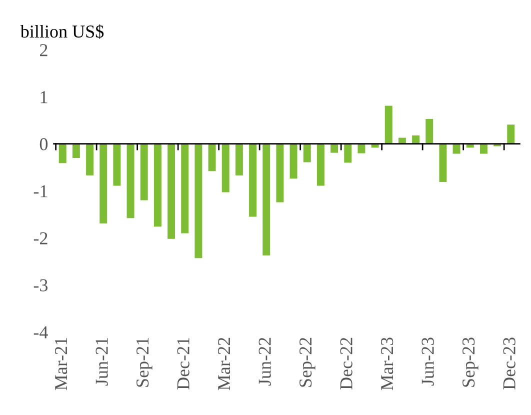  What do you see at coordinates (41, 332) in the screenshot?
I see `y-tick-label: -4` at bounding box center [41, 332].